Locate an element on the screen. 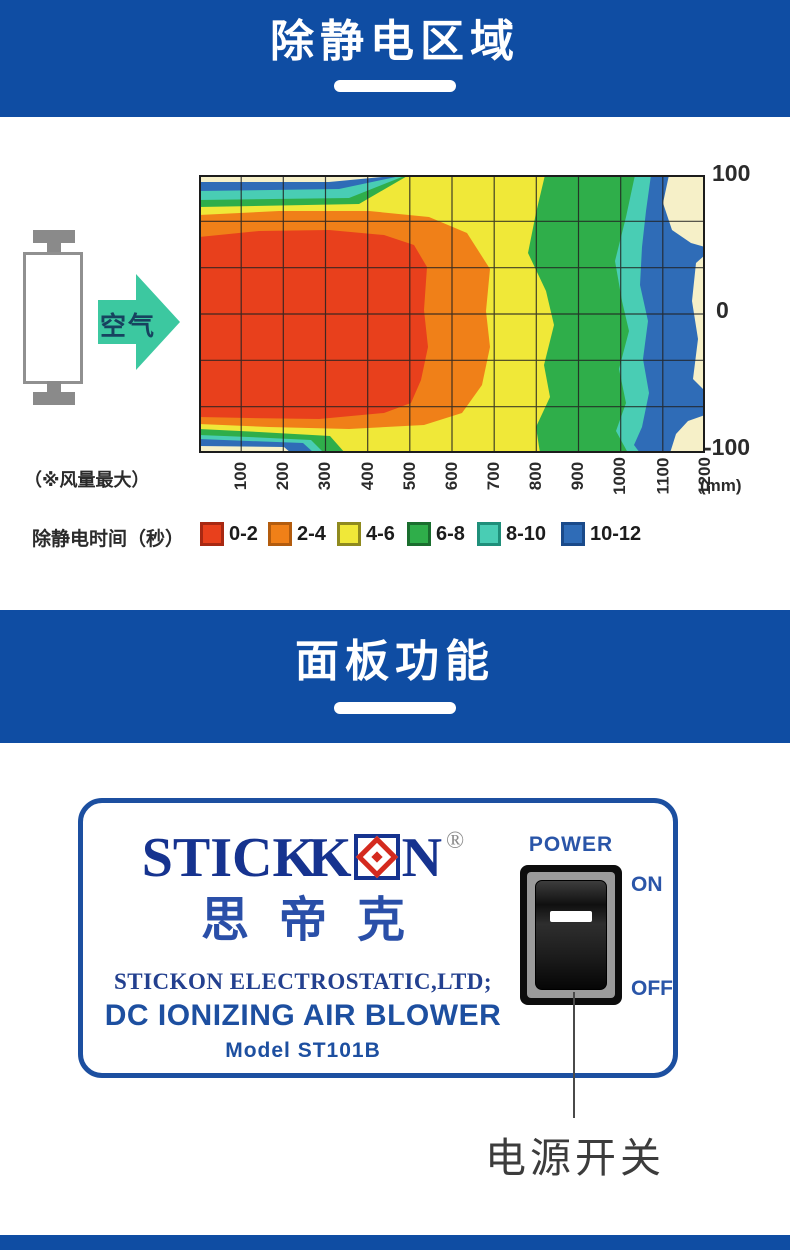  bottom-divider-bar is located at coordinates (395, 1242).